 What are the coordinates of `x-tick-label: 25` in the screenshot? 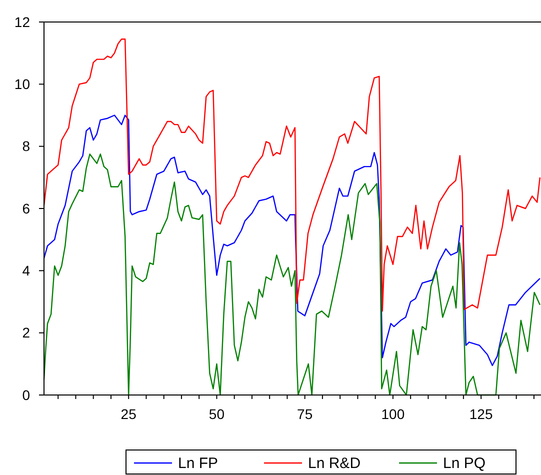 It's located at (128, 414).